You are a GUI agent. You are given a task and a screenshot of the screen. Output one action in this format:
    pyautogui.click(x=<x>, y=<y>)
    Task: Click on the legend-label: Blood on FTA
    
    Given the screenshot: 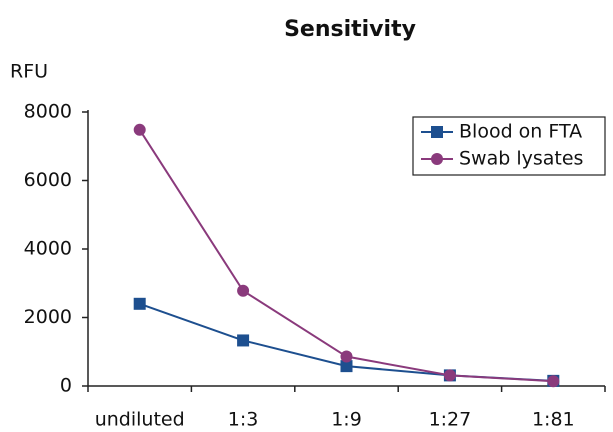 What is the action you would take?
    pyautogui.click(x=520, y=132)
    